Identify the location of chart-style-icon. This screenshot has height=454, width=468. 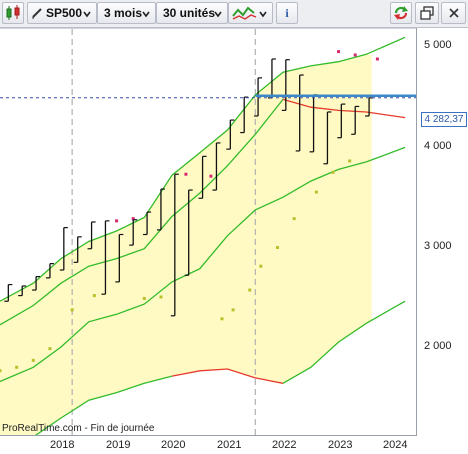
(244, 13).